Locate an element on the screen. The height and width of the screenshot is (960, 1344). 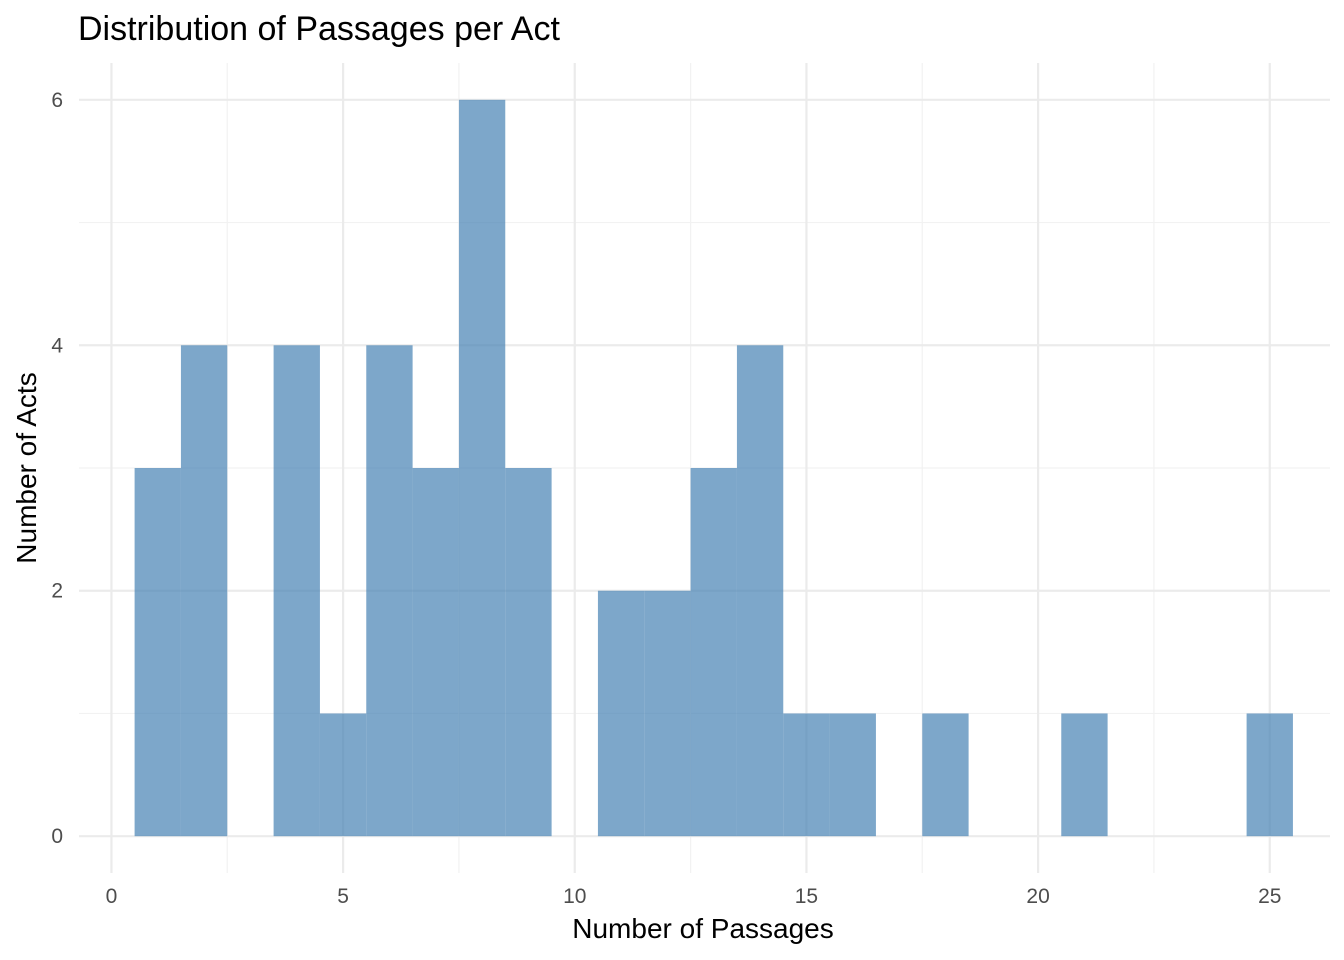
x-axis-tick-labels: 0 5 10 15 20 25 is located at coordinates (694, 896).